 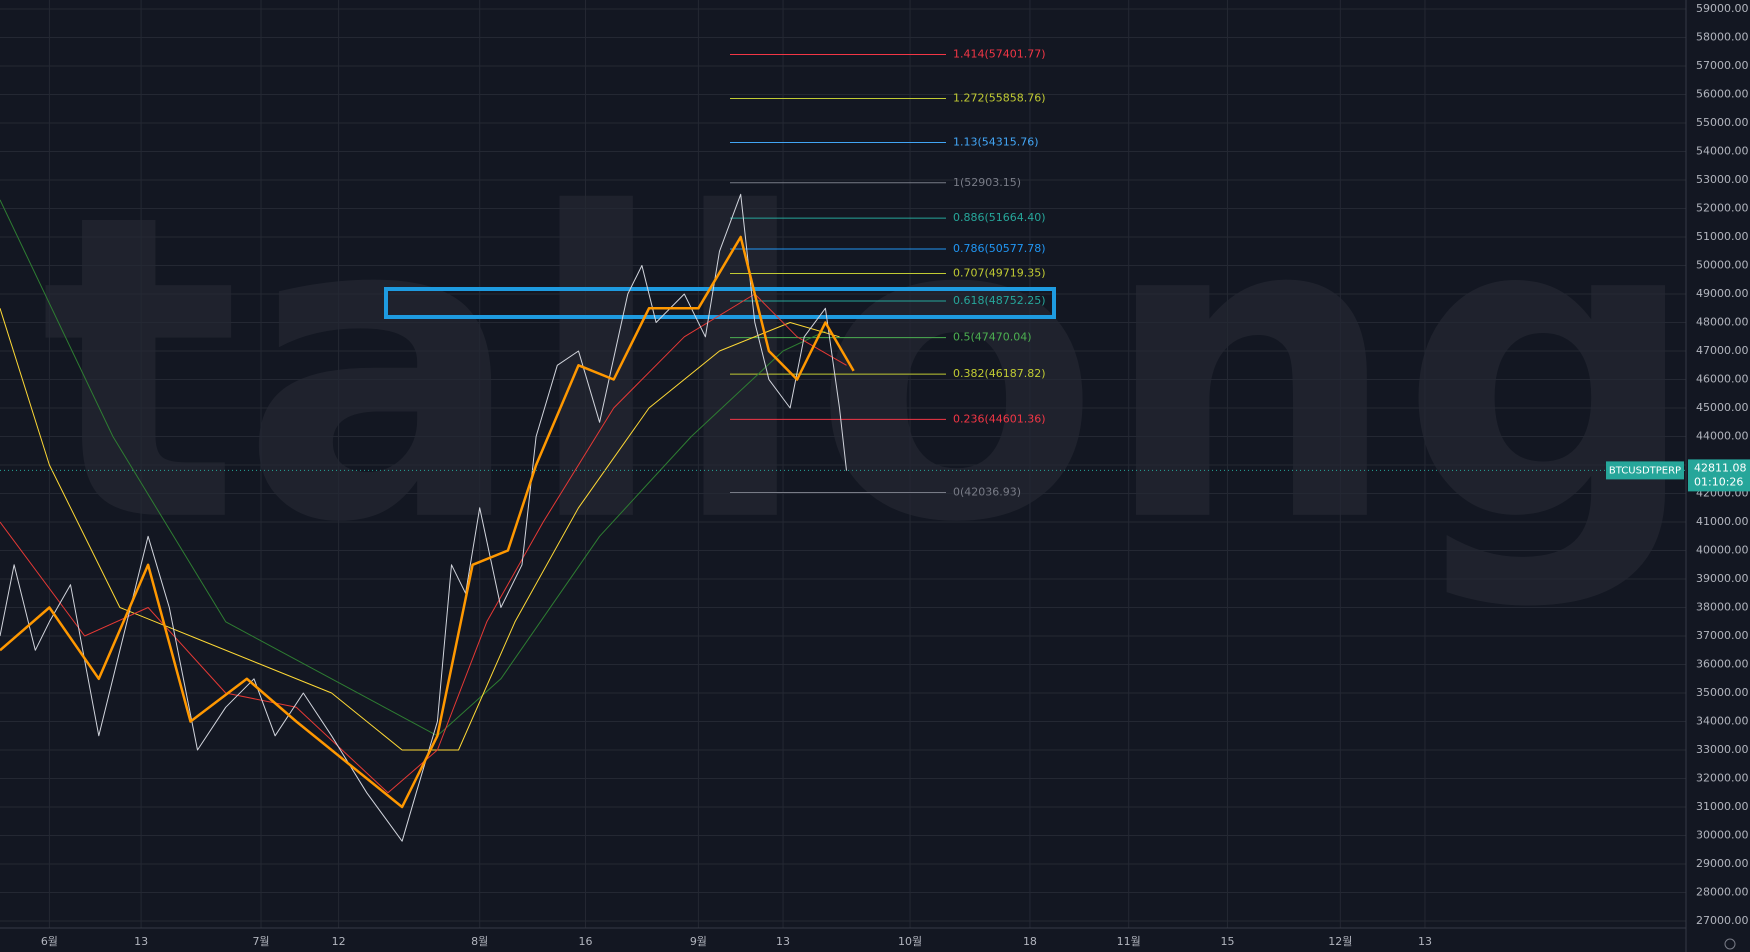 I want to click on y-tick-label: 35000.00, so click(x=1722, y=692).